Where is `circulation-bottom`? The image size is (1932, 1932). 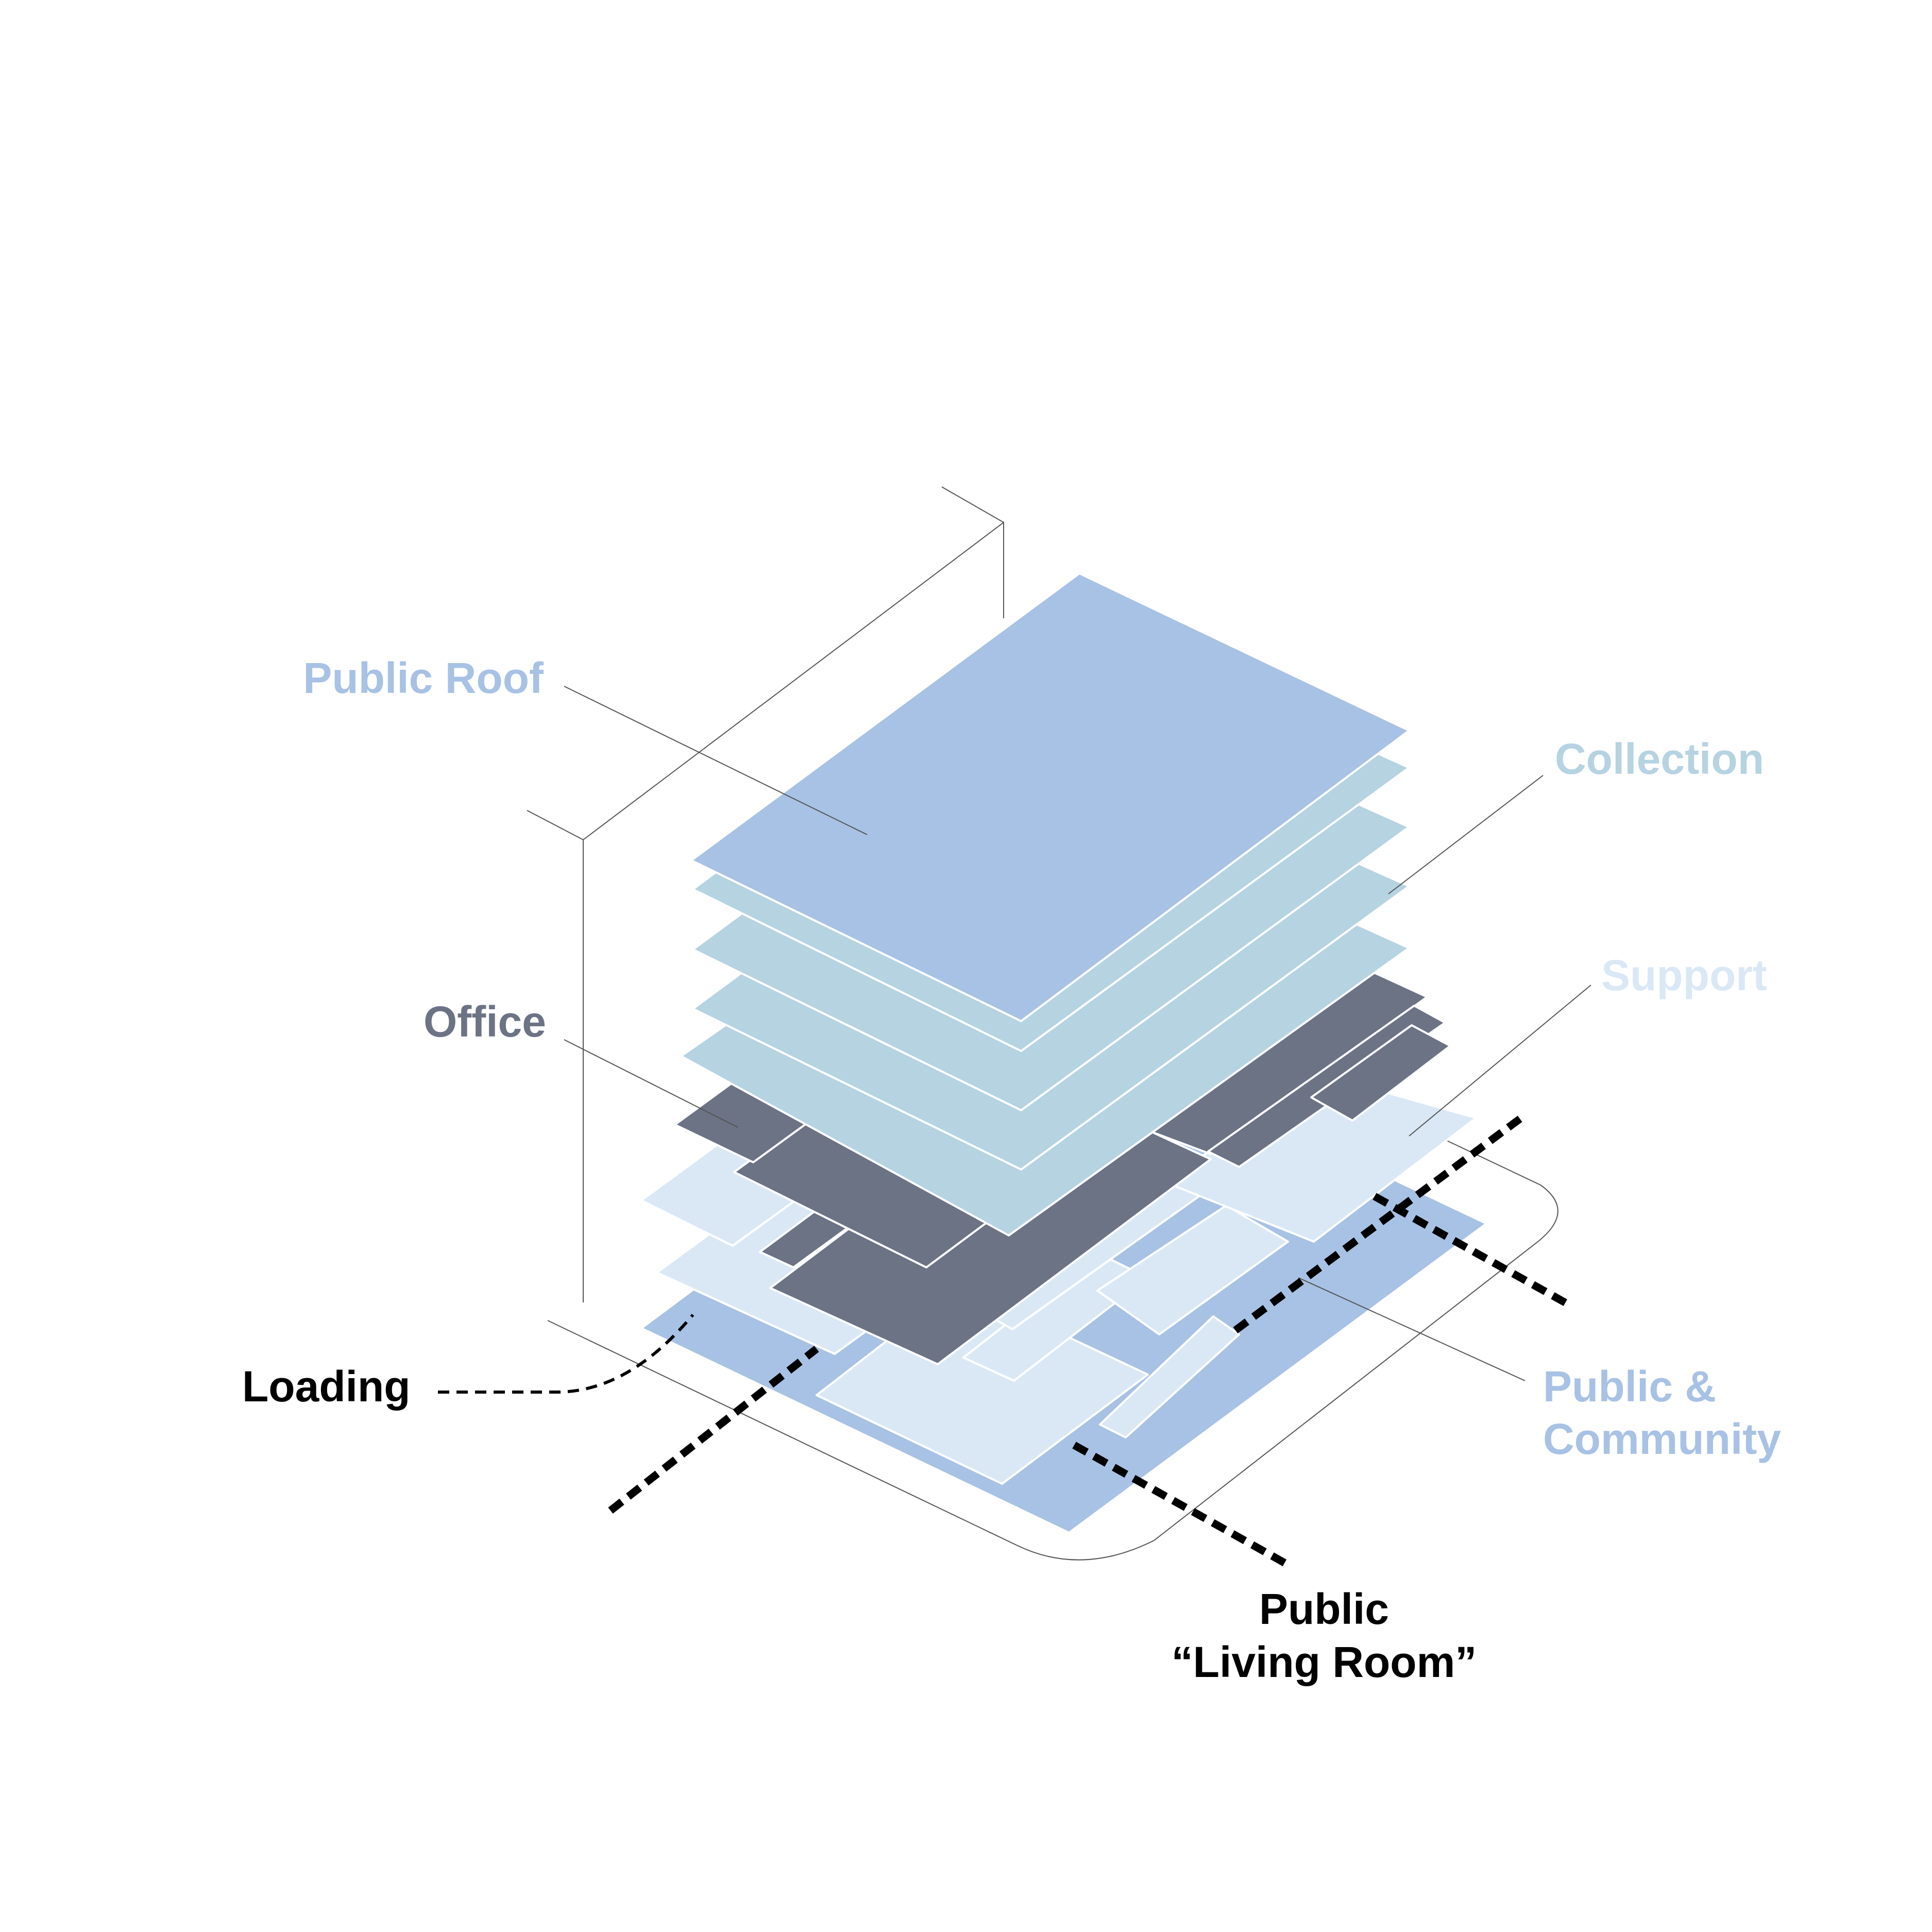 circulation-bottom is located at coordinates (1182, 1506).